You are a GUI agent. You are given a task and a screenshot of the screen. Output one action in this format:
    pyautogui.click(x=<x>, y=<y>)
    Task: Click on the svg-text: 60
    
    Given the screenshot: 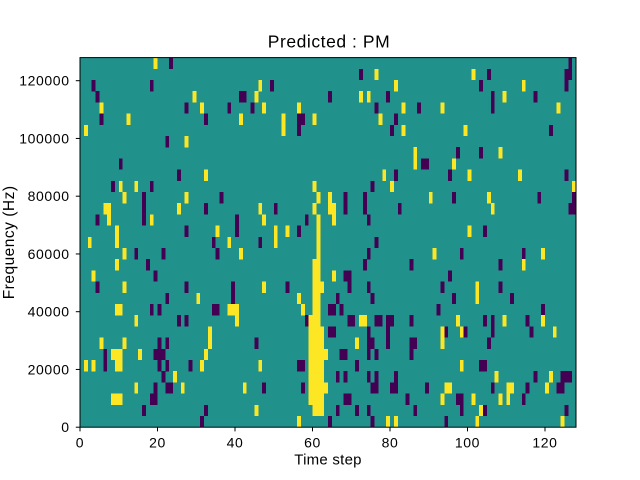 What is the action you would take?
    pyautogui.click(x=312, y=443)
    